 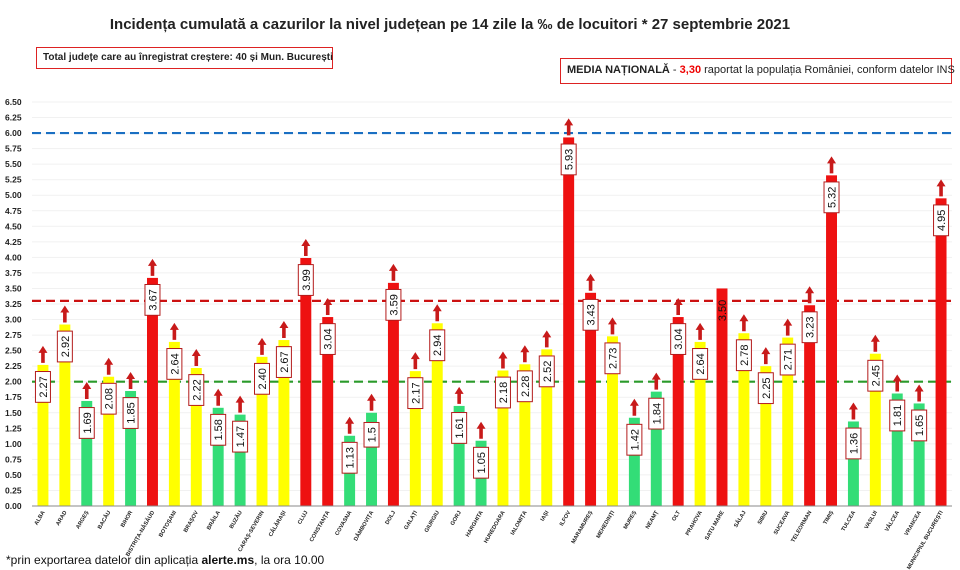 I want to click on value-label-group: 1.13, so click(x=349, y=457).